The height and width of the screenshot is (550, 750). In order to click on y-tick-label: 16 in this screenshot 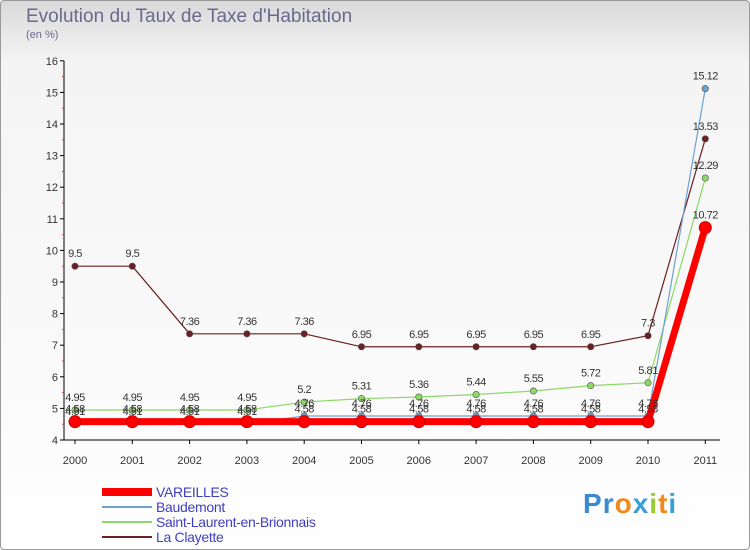, I will do `click(52, 62)`.